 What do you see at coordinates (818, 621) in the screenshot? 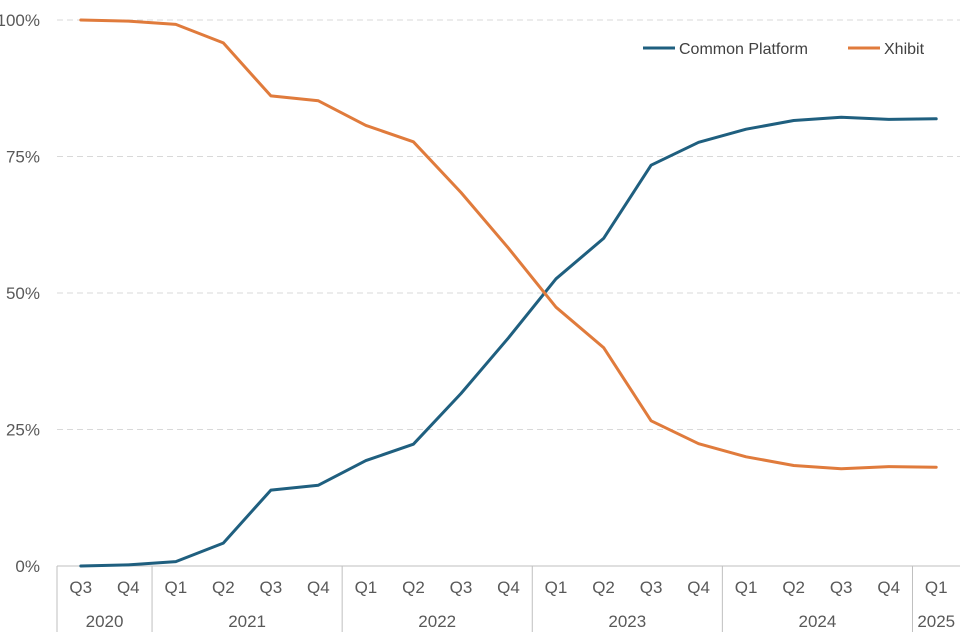
I see `x-year-label: 2024` at bounding box center [818, 621].